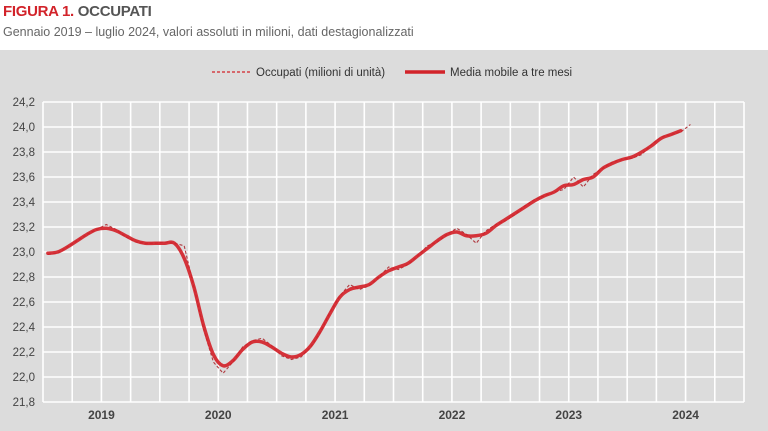  I want to click on y-tick-label: 23,0, so click(24, 253).